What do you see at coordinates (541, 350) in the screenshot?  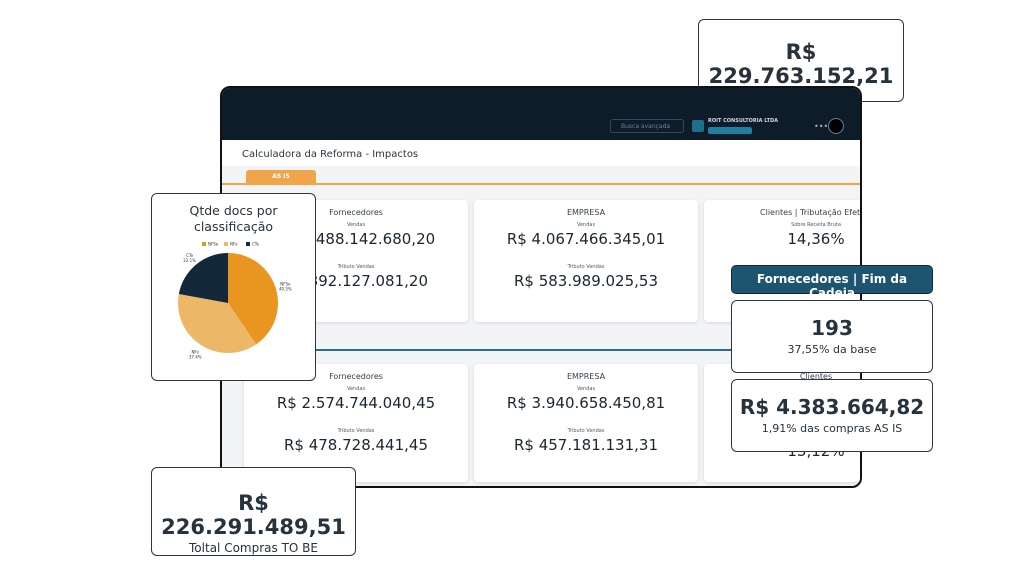 I see `section-divider` at bounding box center [541, 350].